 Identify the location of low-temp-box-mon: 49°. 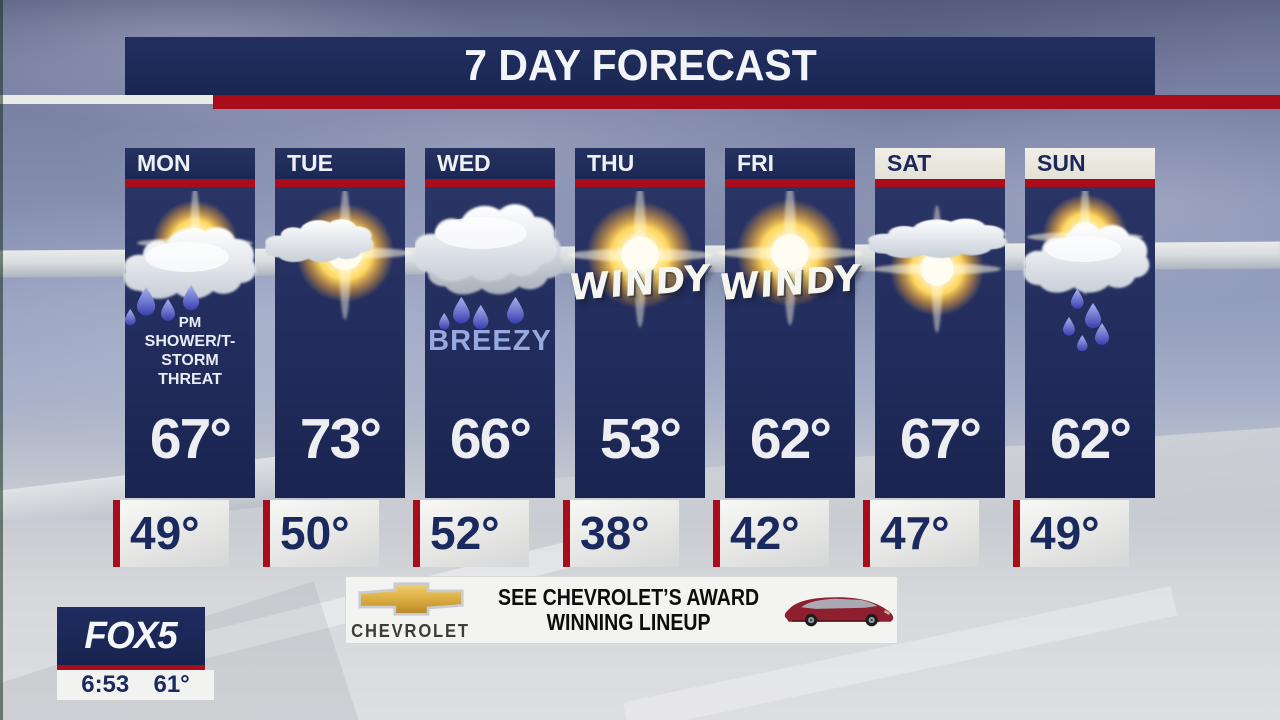
(171, 533).